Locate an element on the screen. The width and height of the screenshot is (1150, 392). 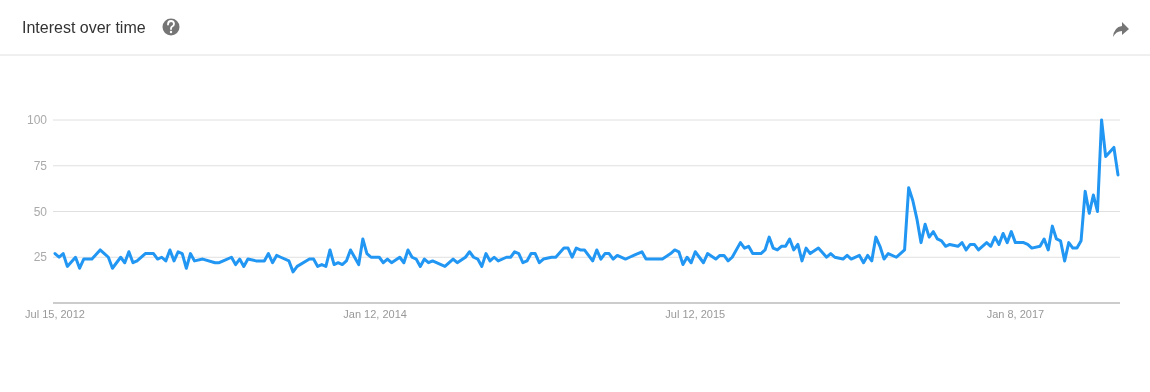
y-tick-label: 75 is located at coordinates (40, 165).